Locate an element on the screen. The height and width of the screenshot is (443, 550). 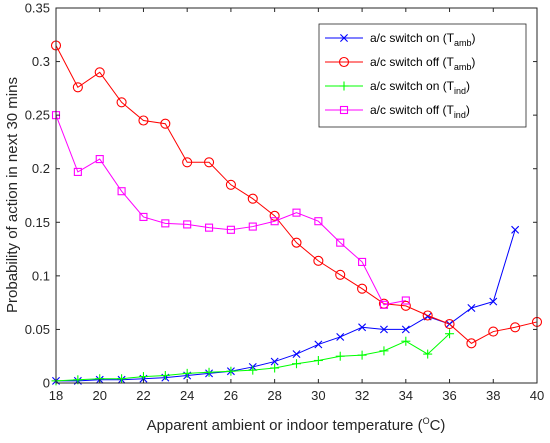
x-tick-label-1: 20 is located at coordinates (99, 395).